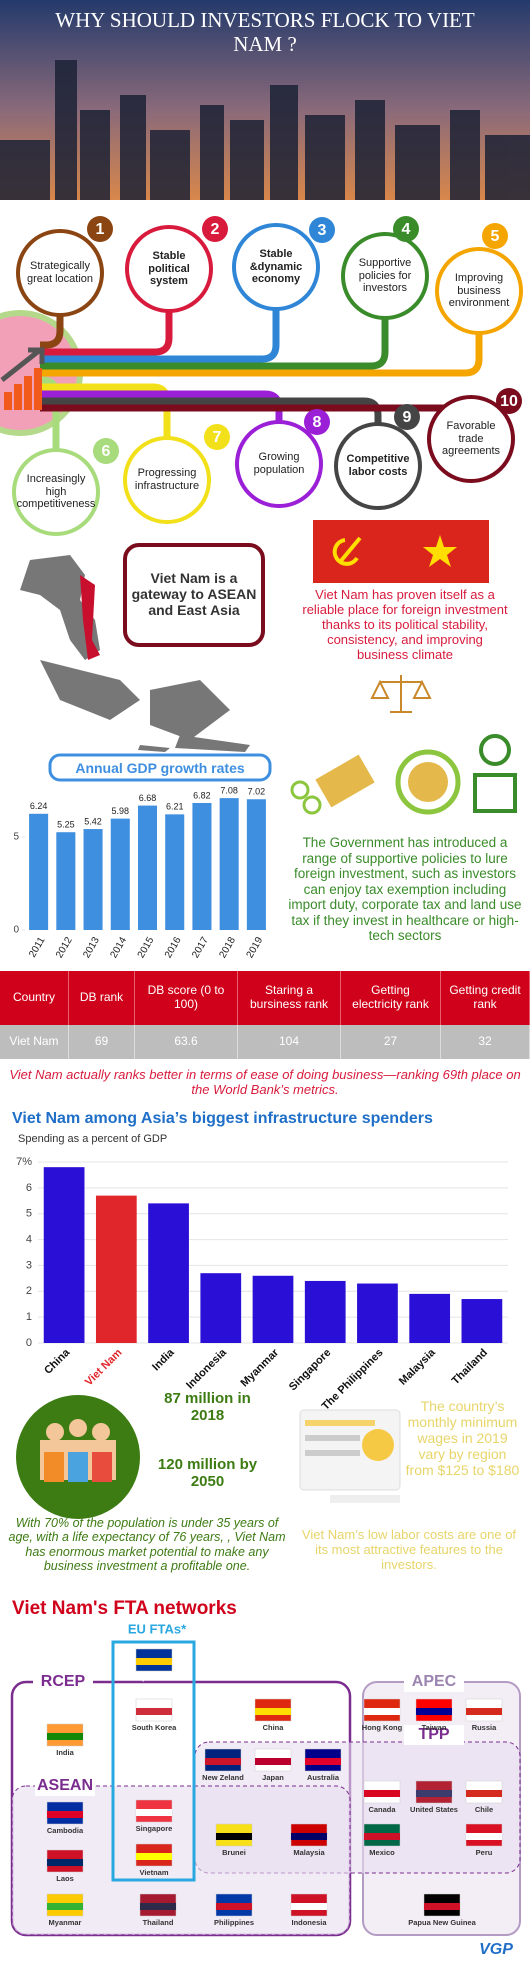 The height and width of the screenshot is (1963, 530). What do you see at coordinates (347, 551) in the screenshot?
I see `hammer-sickle` at bounding box center [347, 551].